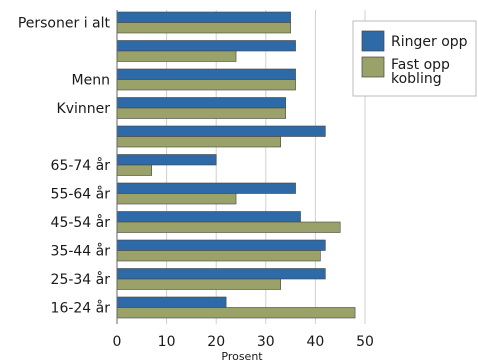 This screenshot has height=363, width=478. What do you see at coordinates (81, 222) in the screenshot?
I see `category-label-7: 45-54 år` at bounding box center [81, 222].